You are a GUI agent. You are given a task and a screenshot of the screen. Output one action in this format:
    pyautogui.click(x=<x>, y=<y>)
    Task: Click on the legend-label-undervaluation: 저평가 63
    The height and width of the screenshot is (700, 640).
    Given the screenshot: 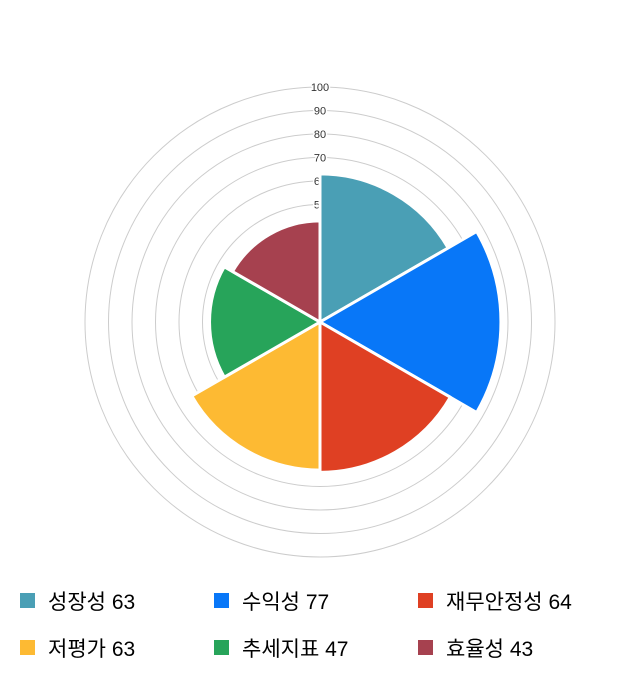 What is the action you would take?
    pyautogui.click(x=91, y=649)
    